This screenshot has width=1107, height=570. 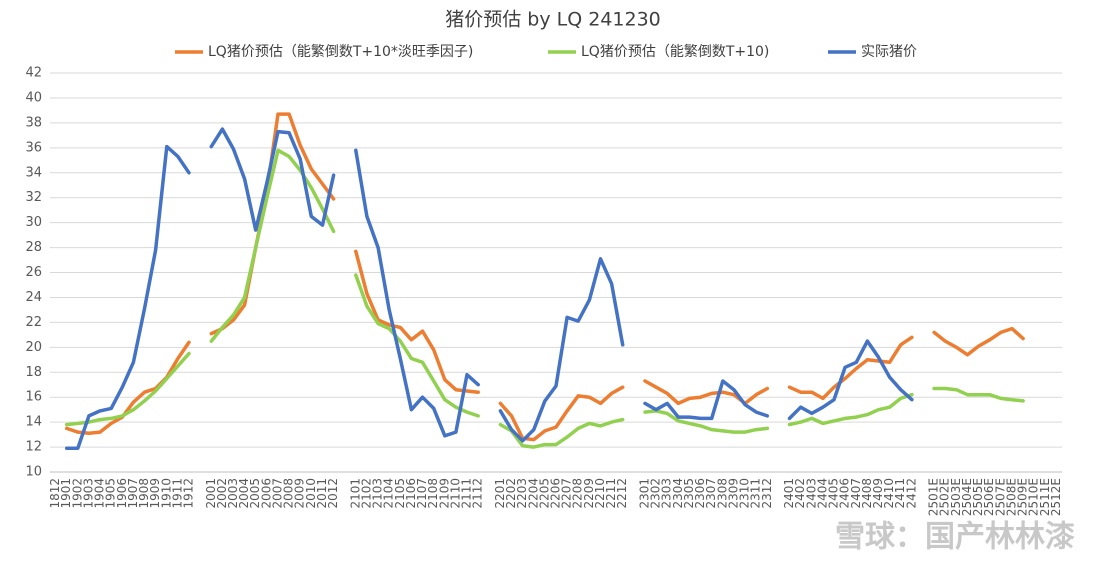 I want to click on x-tick-label: 2206, so click(x=556, y=493).